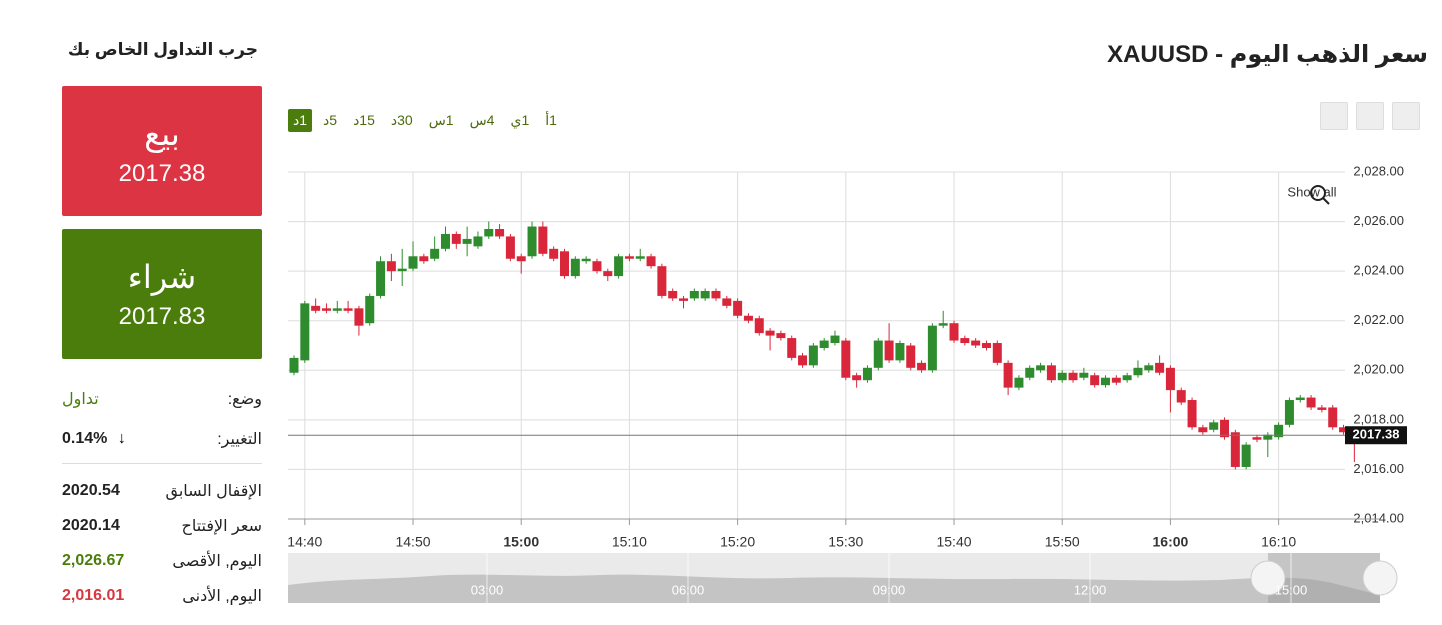  I want to click on sell-label: بيع, so click(162, 134).